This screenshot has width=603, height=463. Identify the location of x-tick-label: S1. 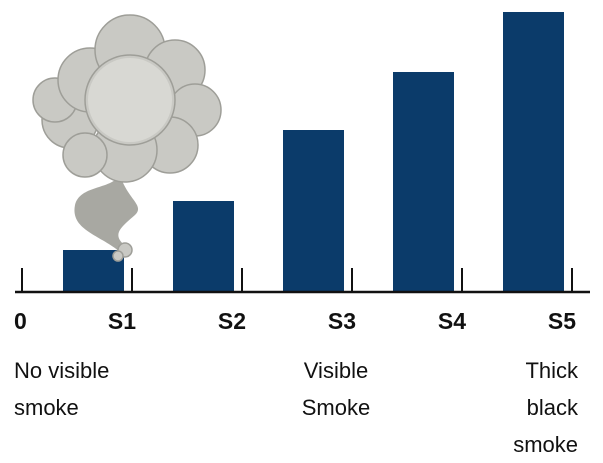
(122, 321).